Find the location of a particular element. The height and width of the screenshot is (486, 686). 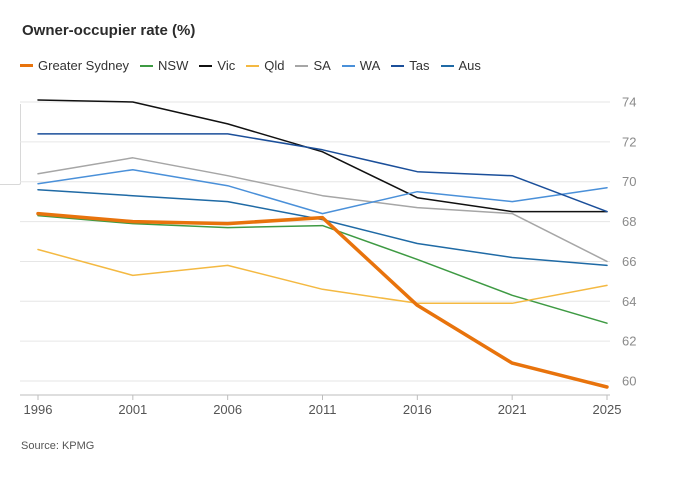

y-tick-label: 74 is located at coordinates (629, 101).